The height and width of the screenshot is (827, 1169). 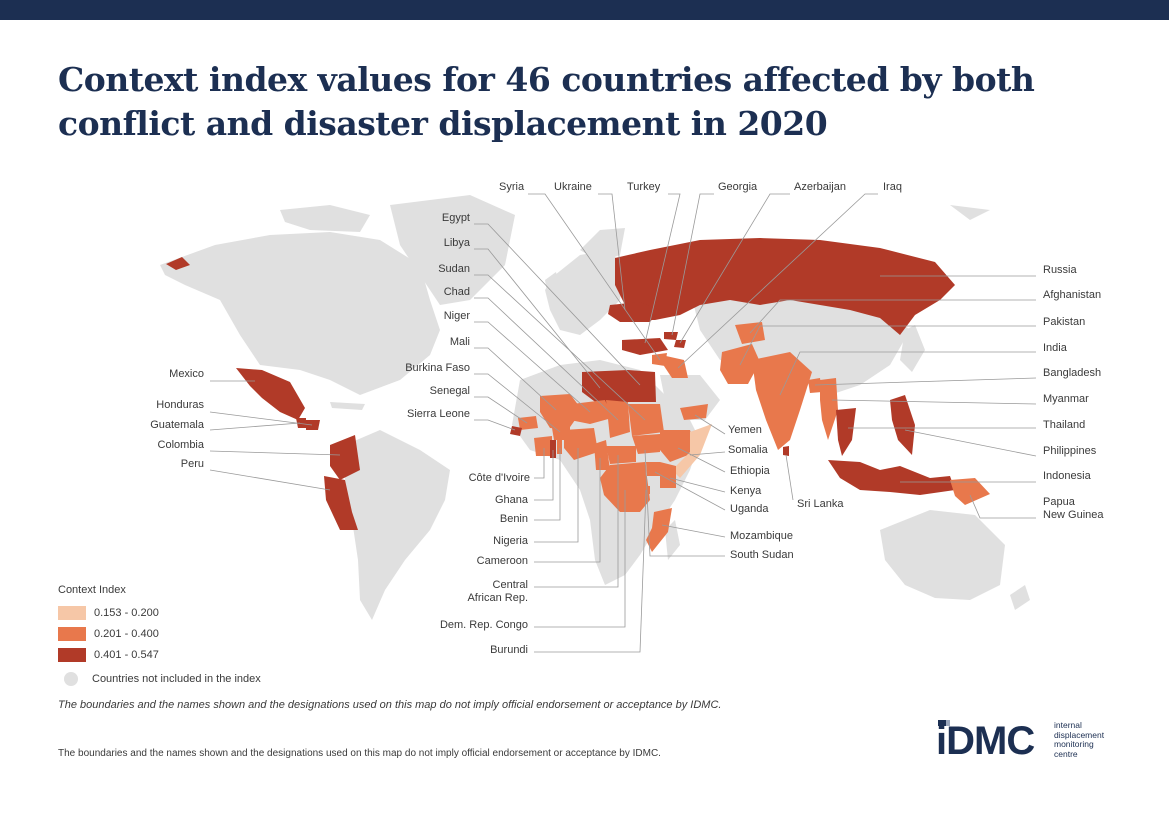 What do you see at coordinates (483, 625) in the screenshot?
I see `label-dem-rep-congo: Dem. Rep. Congo` at bounding box center [483, 625].